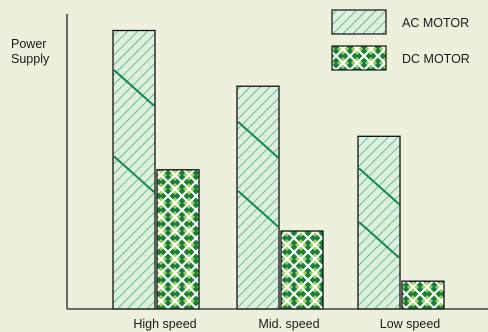 The height and width of the screenshot is (332, 488). I want to click on bar-dc-motor-low-speed, so click(423, 295).